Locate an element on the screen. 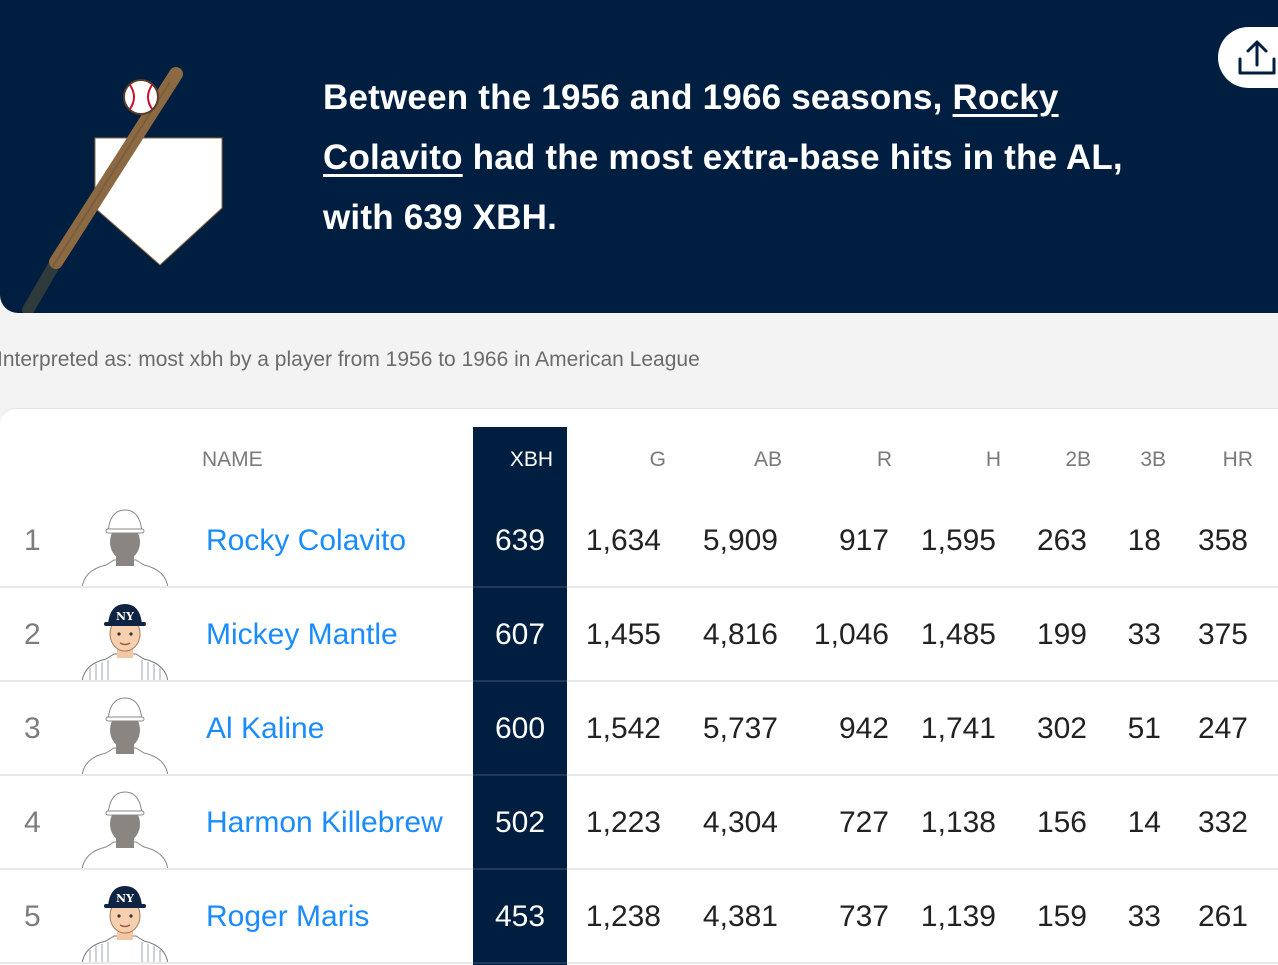 The width and height of the screenshot is (1278, 965). player-name-link: Rocky Colavito is located at coordinates (306, 540).